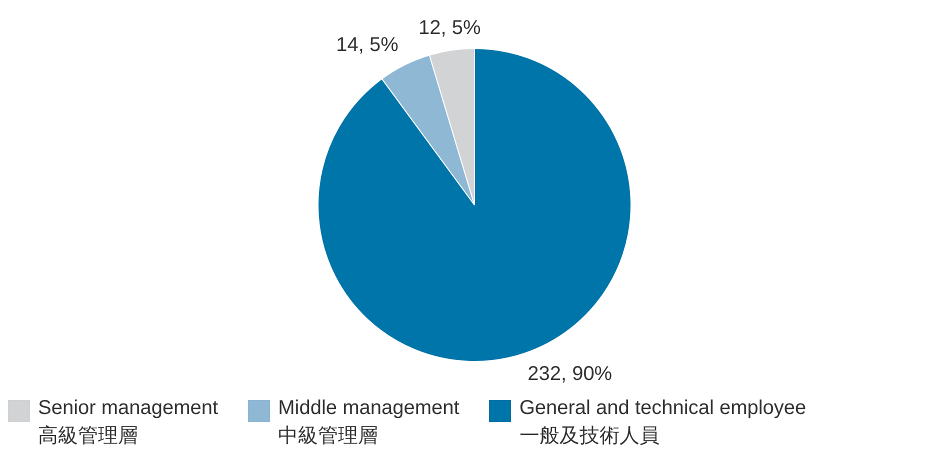 This screenshot has height=463, width=949. I want to click on legend-label: General and technical employee 一般及技術人員, so click(662, 422).